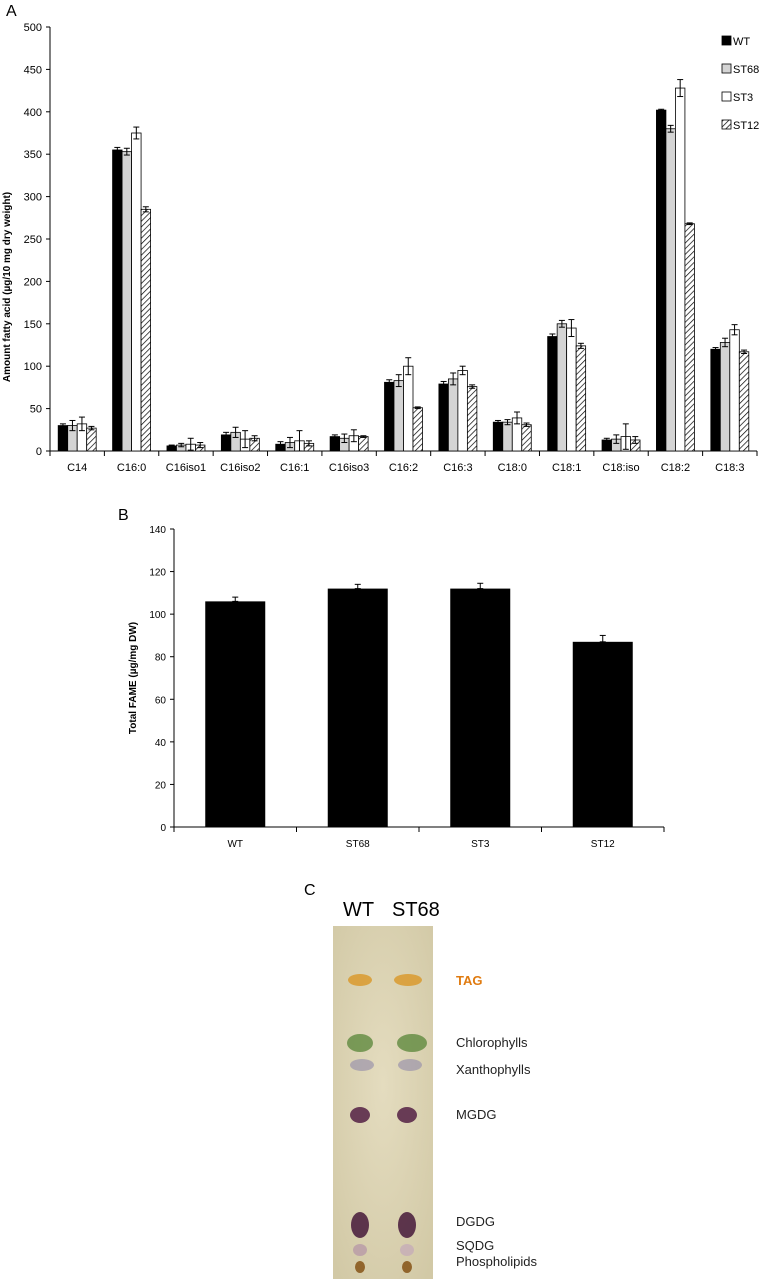 This screenshot has height=1279, width=762. What do you see at coordinates (602, 734) in the screenshot?
I see `b-bar-st12` at bounding box center [602, 734].